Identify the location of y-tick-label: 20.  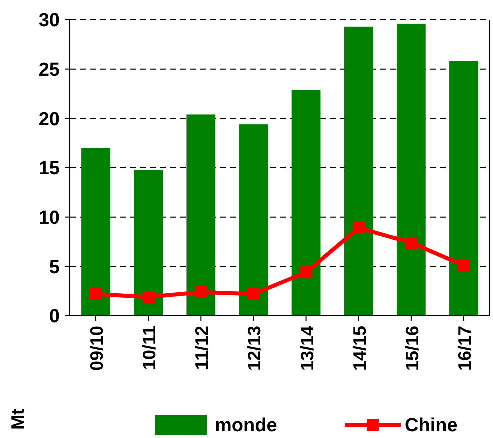
(49, 119).